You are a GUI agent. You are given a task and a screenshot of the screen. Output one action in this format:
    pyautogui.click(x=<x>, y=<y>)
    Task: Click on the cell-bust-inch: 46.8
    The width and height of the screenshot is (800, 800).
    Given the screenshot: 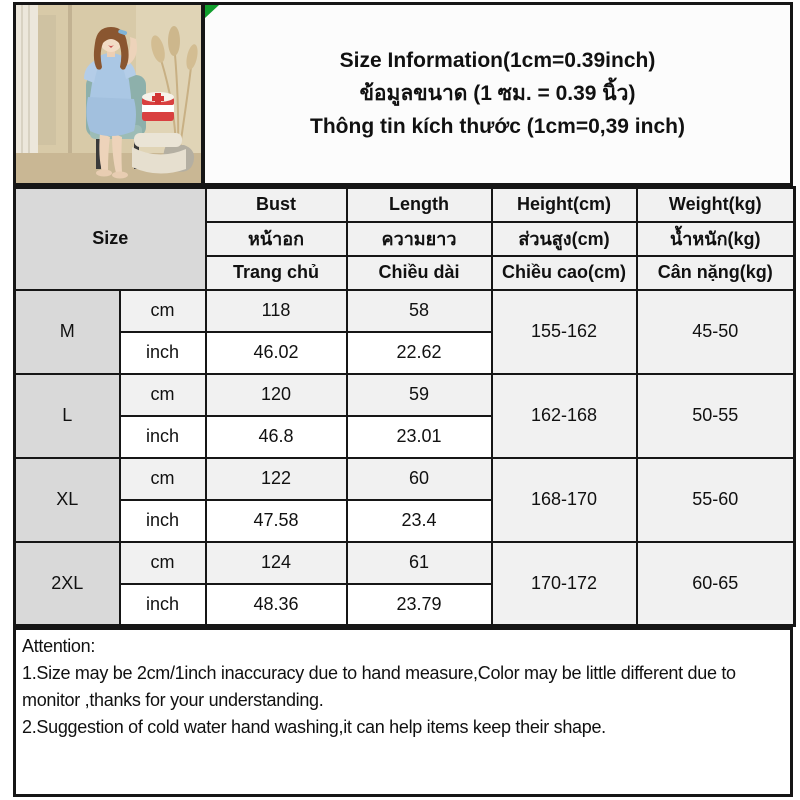 What is the action you would take?
    pyautogui.click(x=276, y=436)
    